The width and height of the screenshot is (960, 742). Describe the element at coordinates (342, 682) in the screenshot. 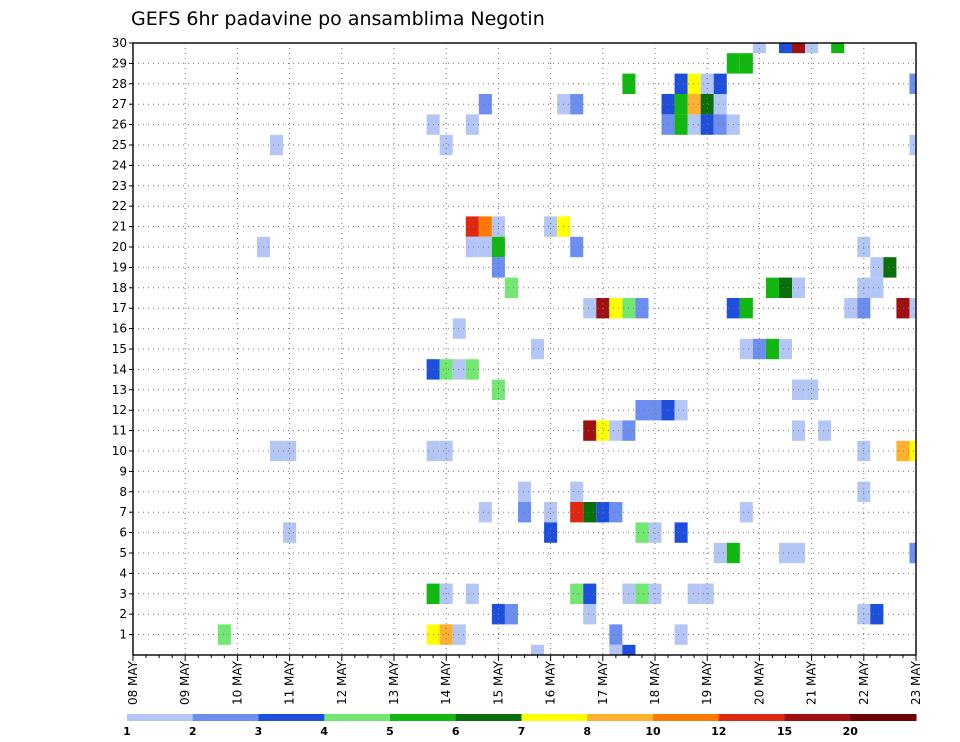

I see `x-tick-label: 12 MAY` at that location.